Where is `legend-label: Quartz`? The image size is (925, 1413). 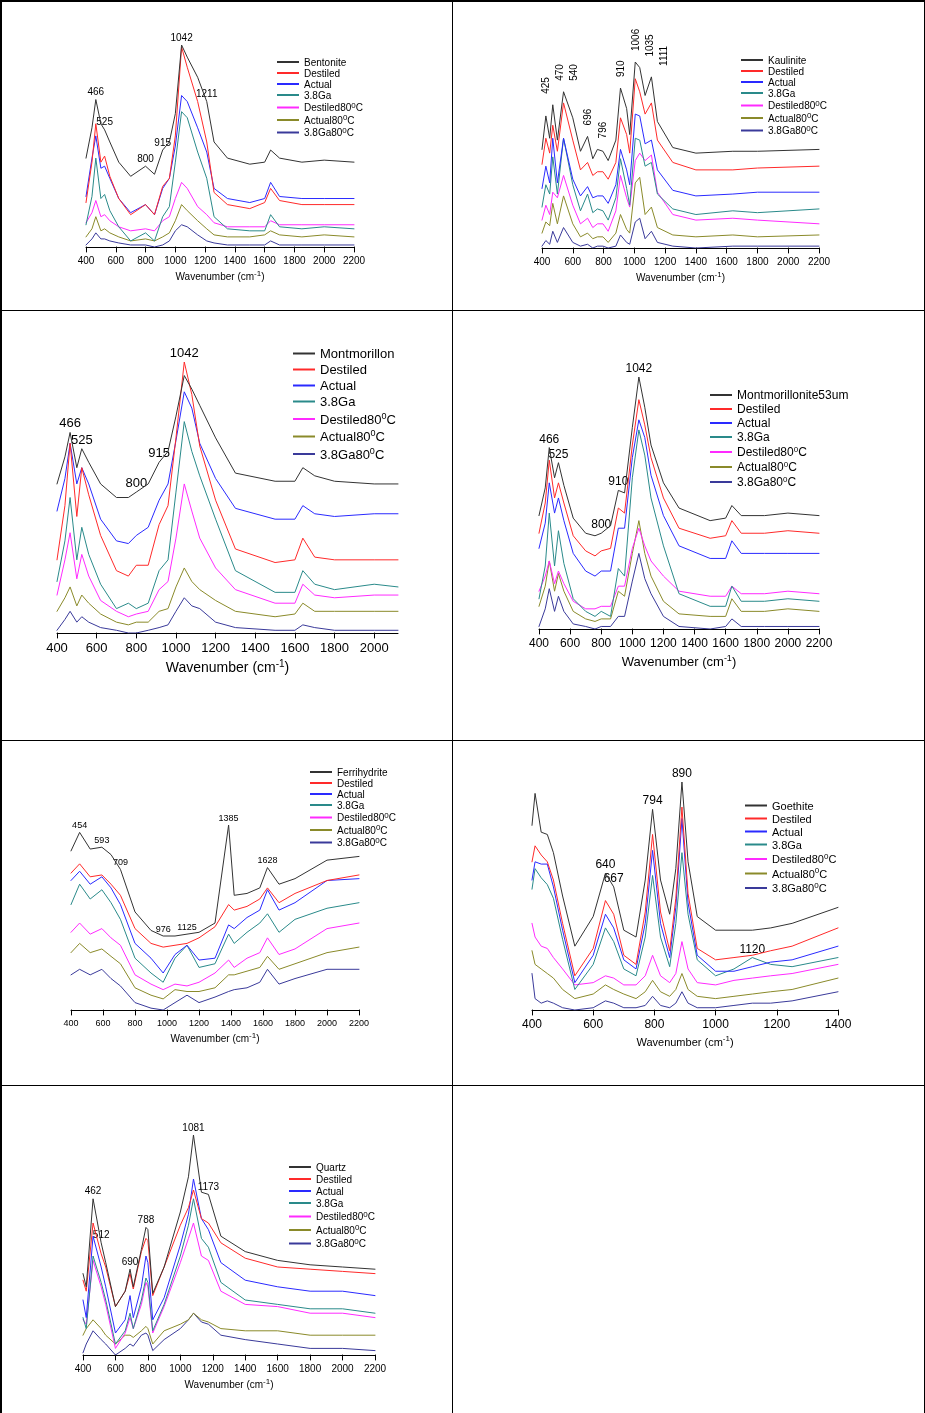 legend-label: Quartz is located at coordinates (331, 1167).